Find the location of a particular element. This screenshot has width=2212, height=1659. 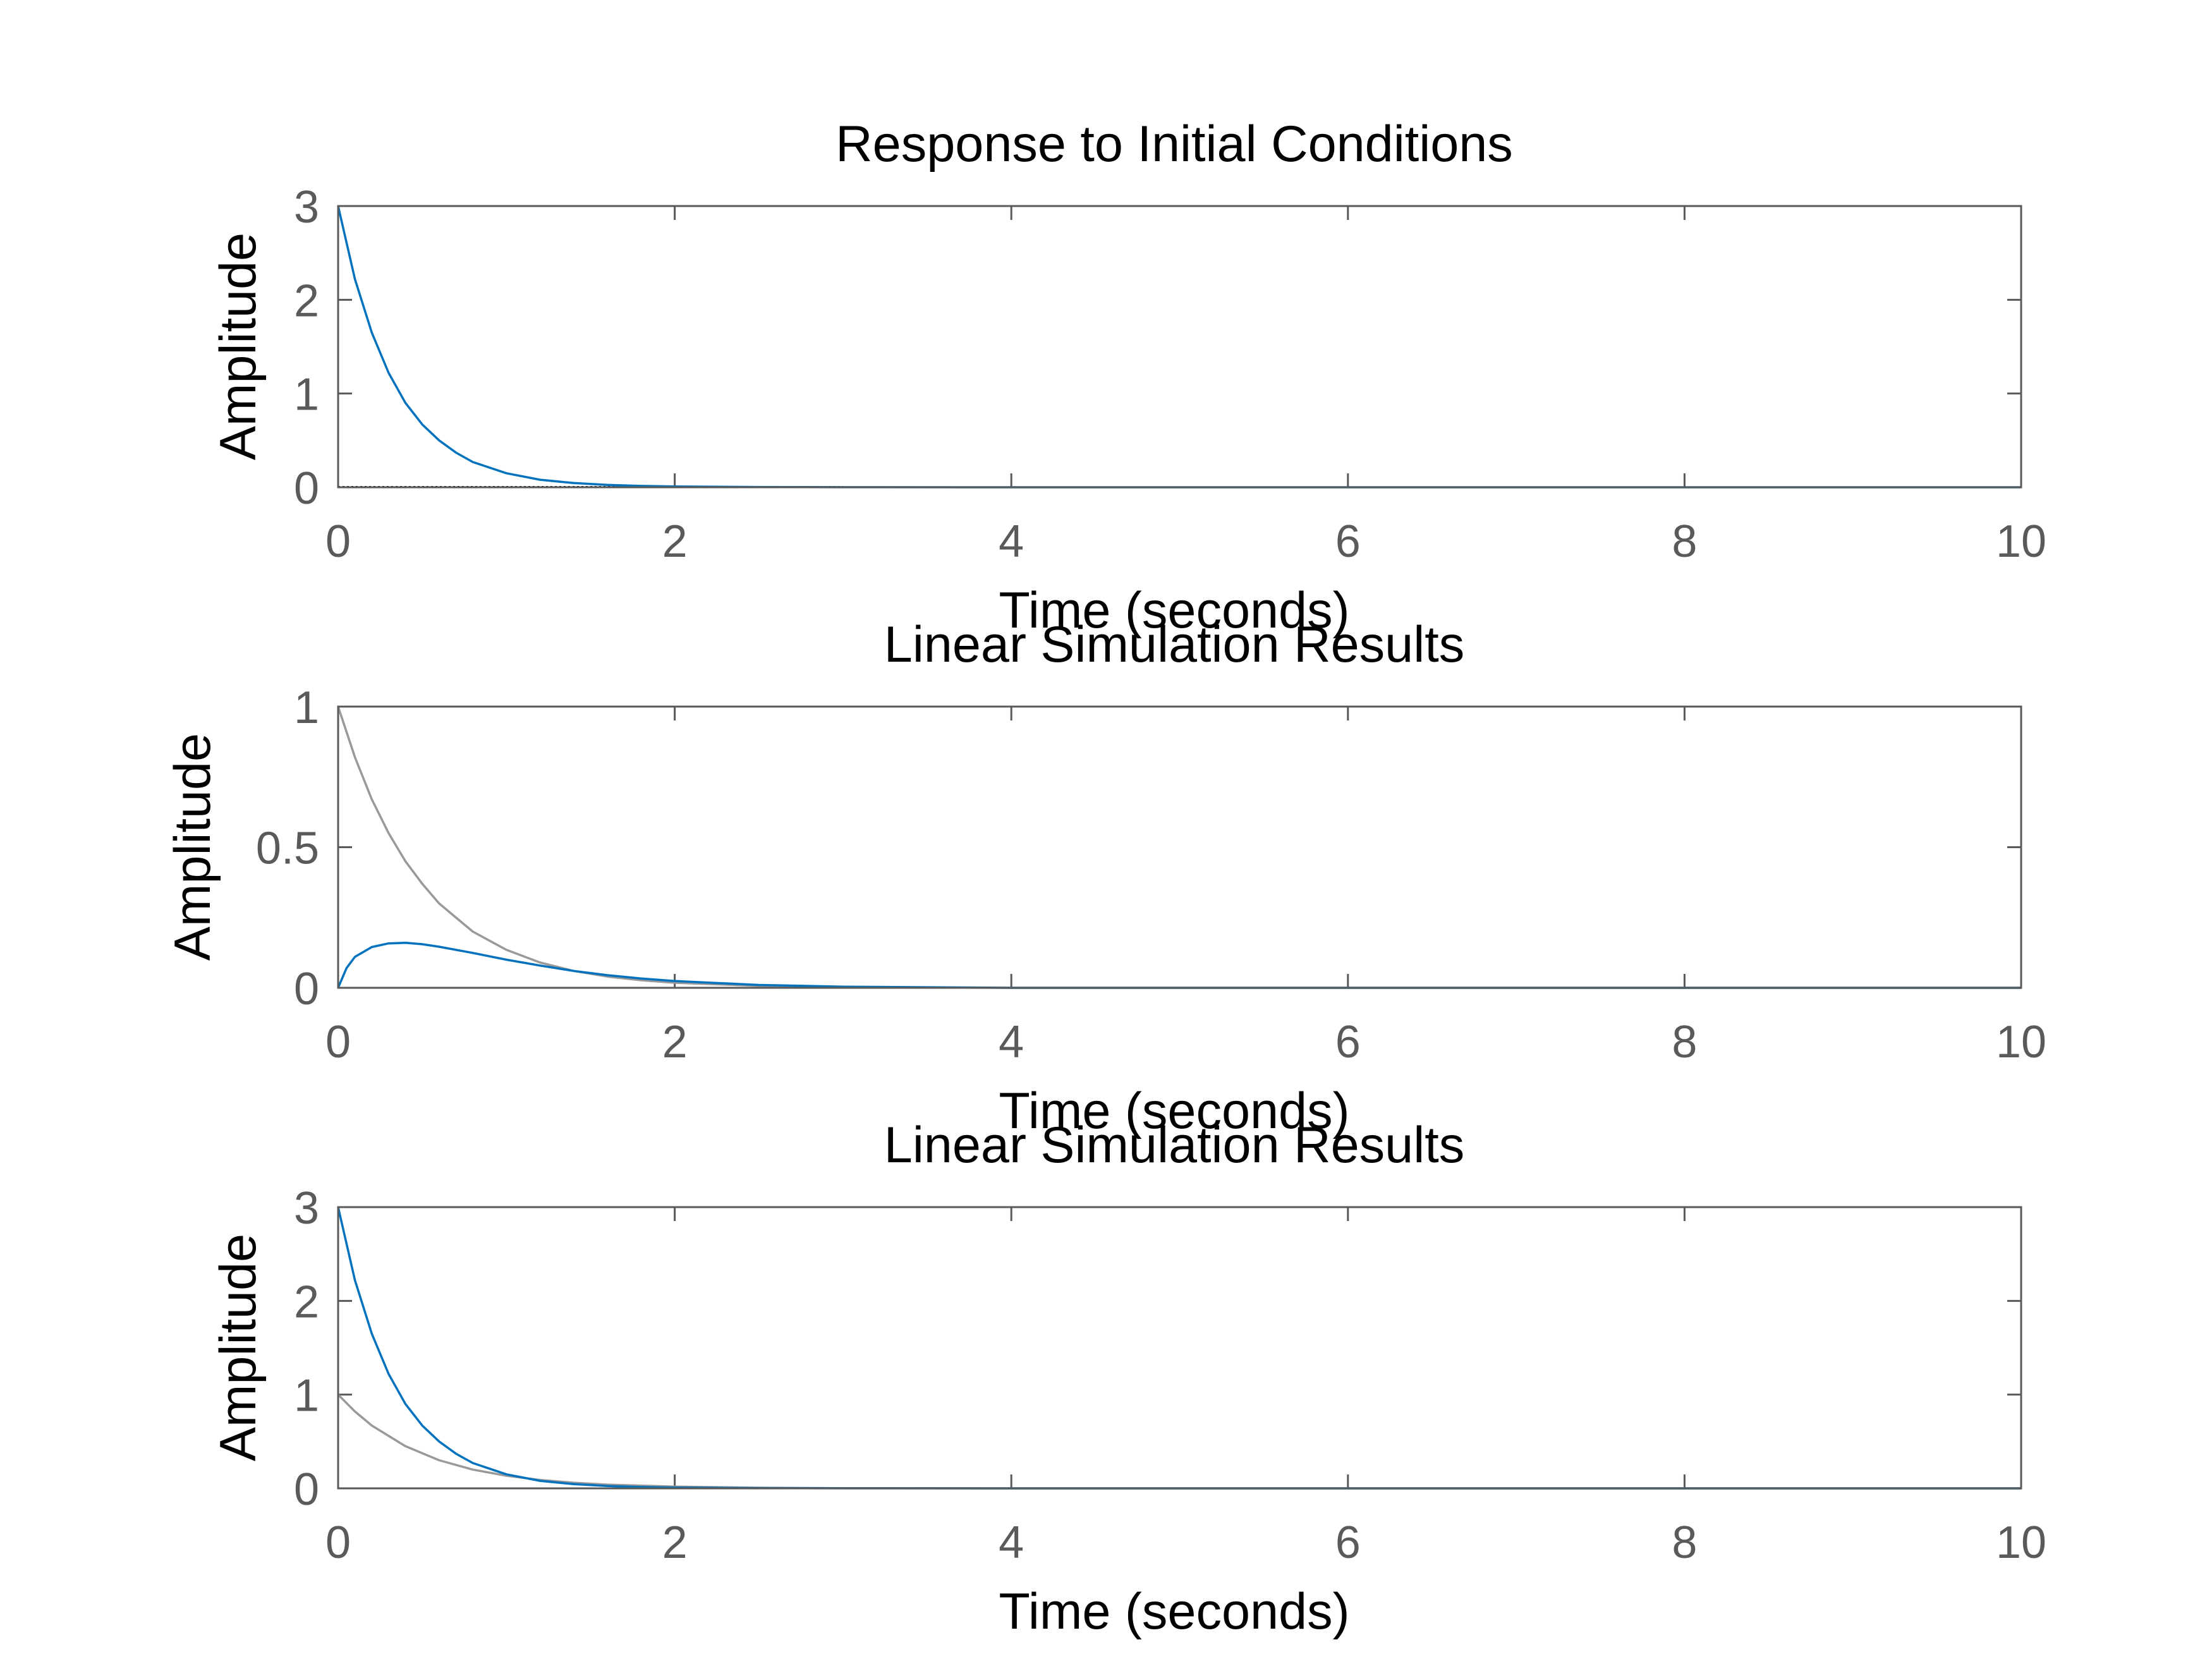

subplot-2-xtick-label: 2 is located at coordinates (675, 1042).